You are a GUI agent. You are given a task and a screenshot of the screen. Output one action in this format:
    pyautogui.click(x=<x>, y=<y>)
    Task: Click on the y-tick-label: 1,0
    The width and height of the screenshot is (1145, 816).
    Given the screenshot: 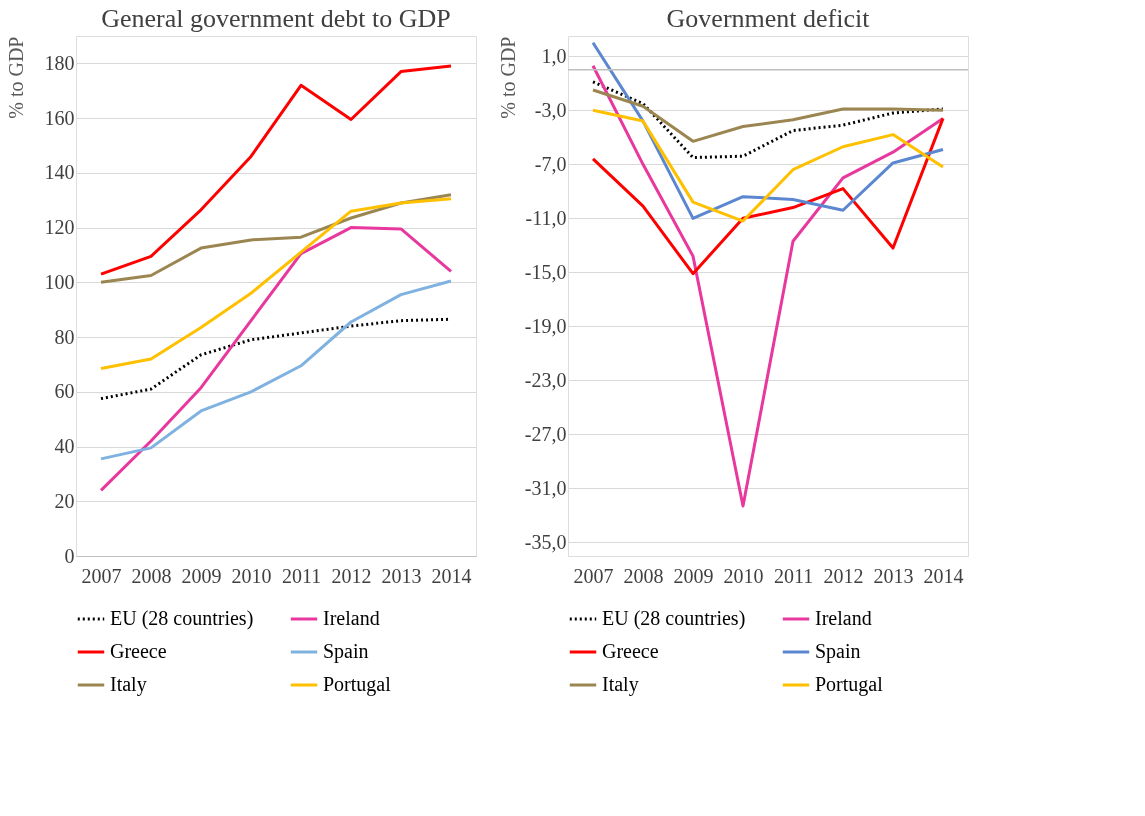 What is the action you would take?
    pyautogui.click(x=554, y=55)
    